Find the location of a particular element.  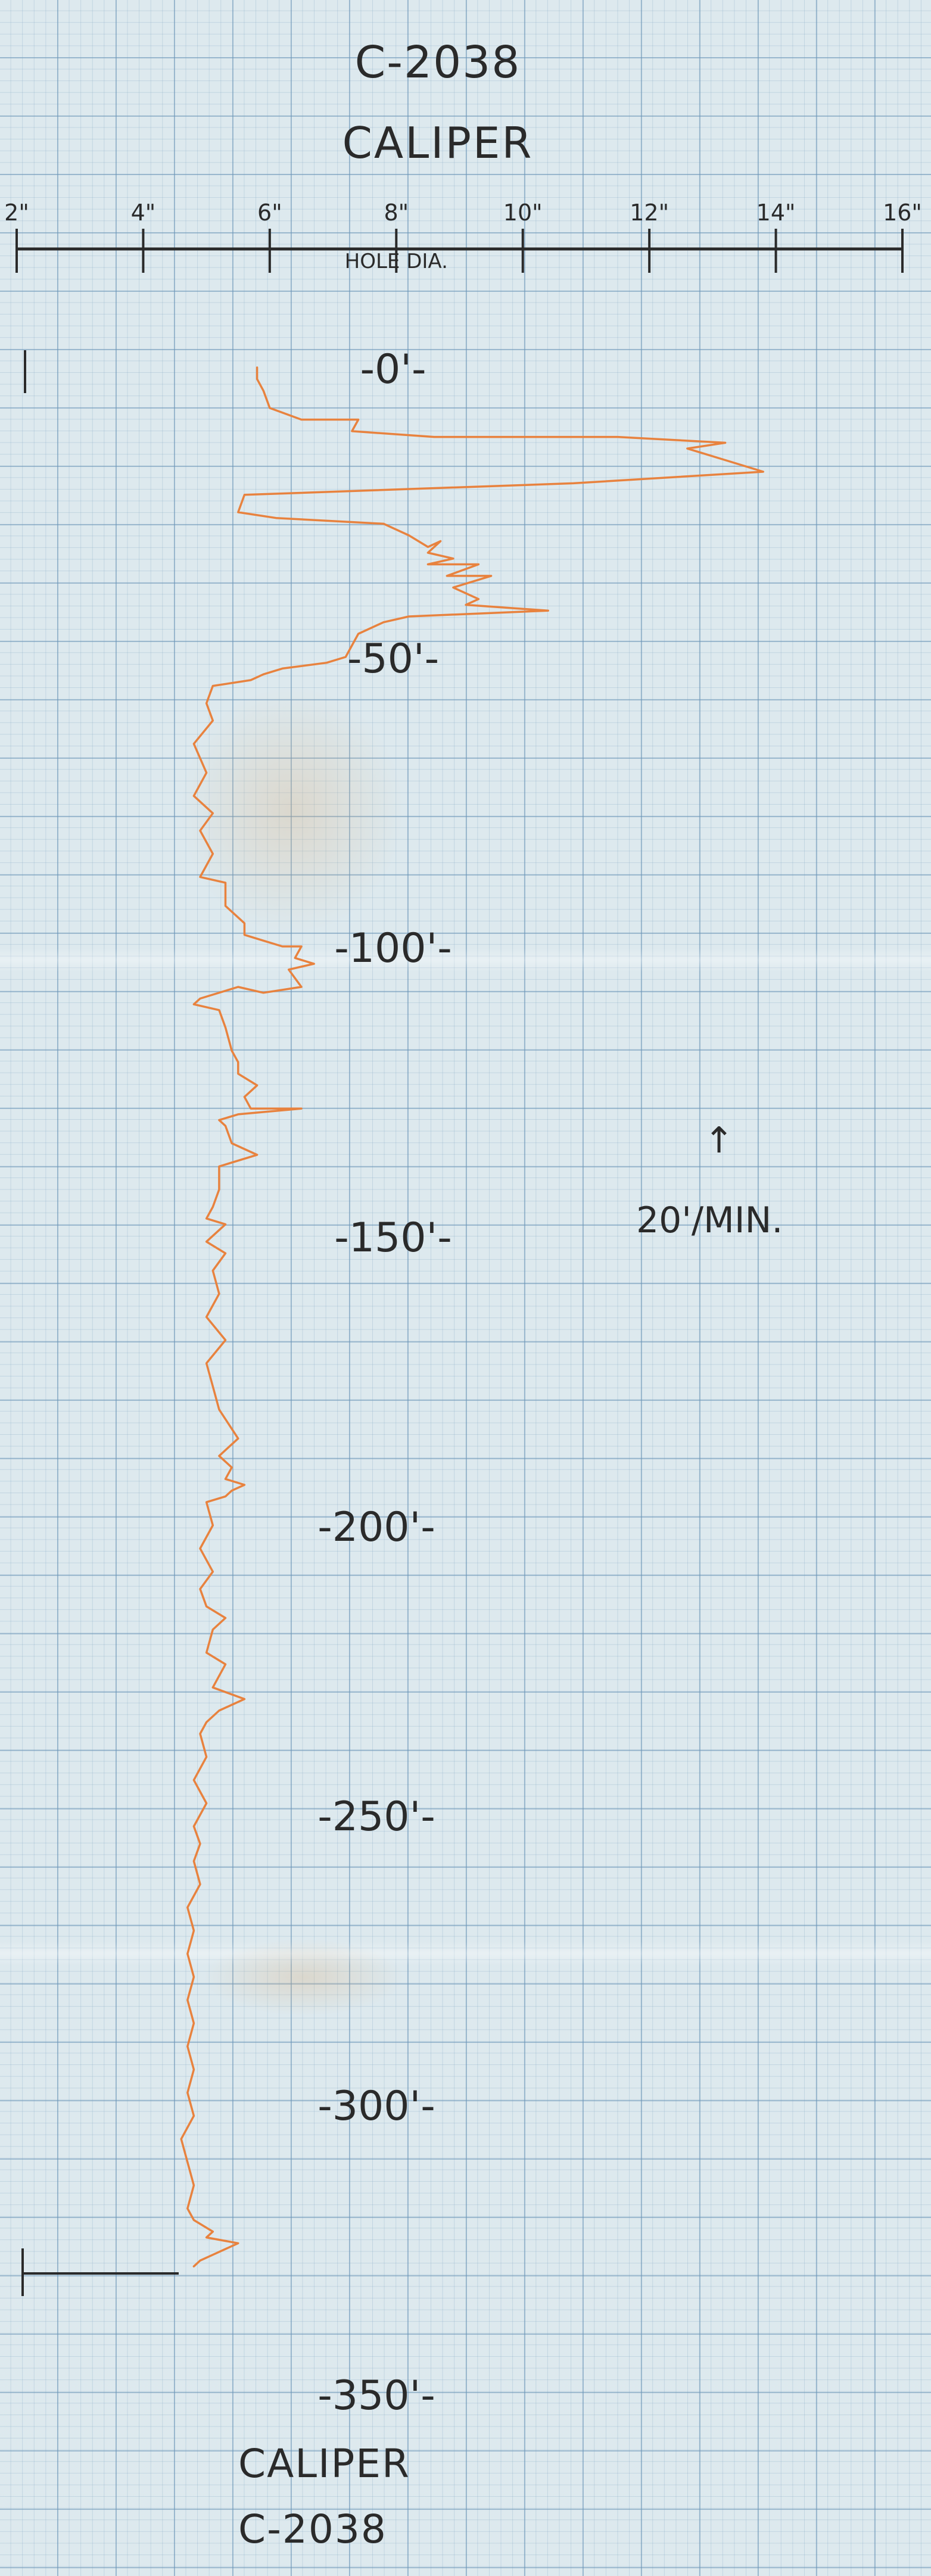

logging-speed-note: 20'/MIN. is located at coordinates (709, 1220).